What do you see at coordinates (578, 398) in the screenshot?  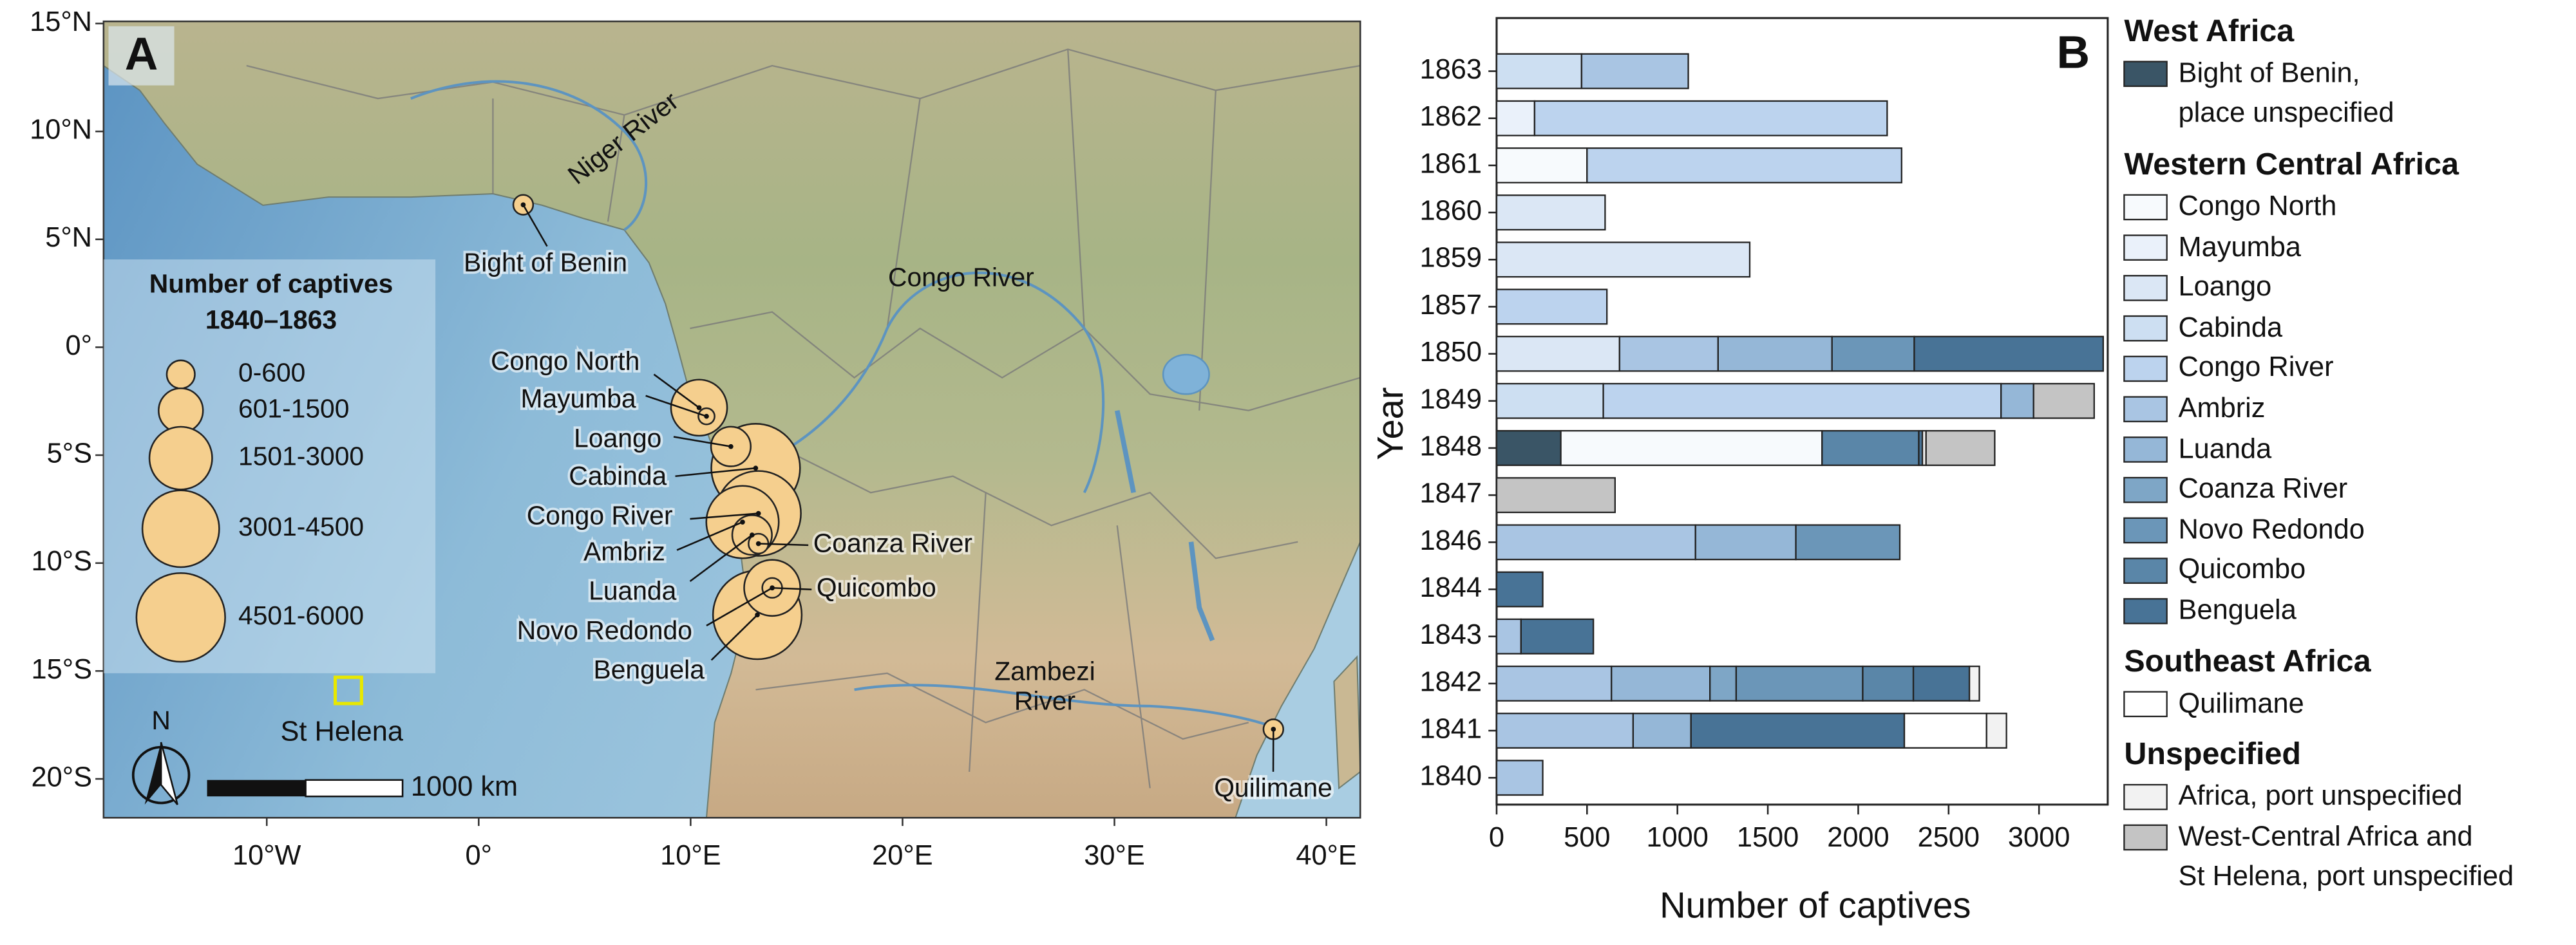 I see `port-label: Mayumba` at bounding box center [578, 398].